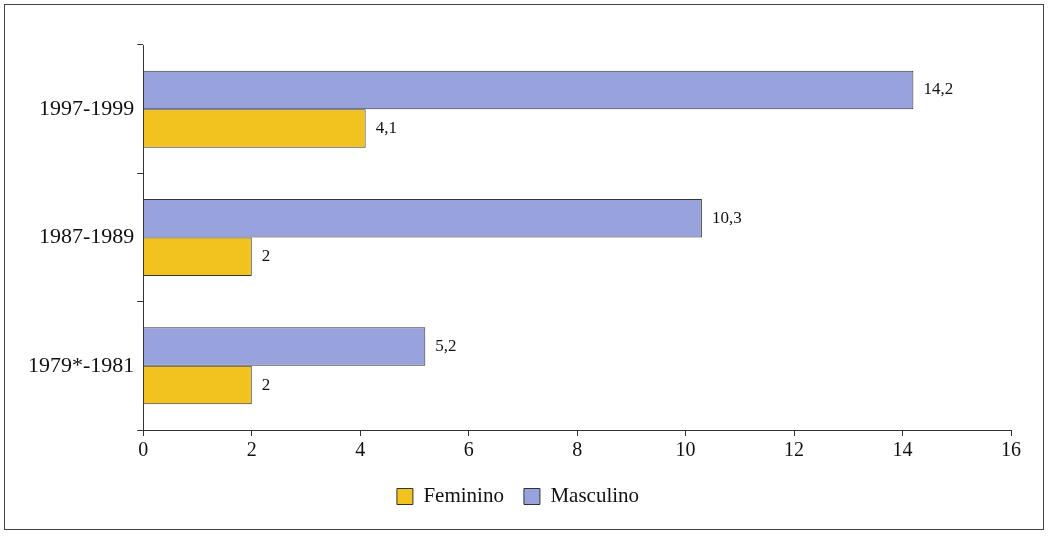 The image size is (1050, 536). I want to click on data-label: 5,2, so click(446, 346).